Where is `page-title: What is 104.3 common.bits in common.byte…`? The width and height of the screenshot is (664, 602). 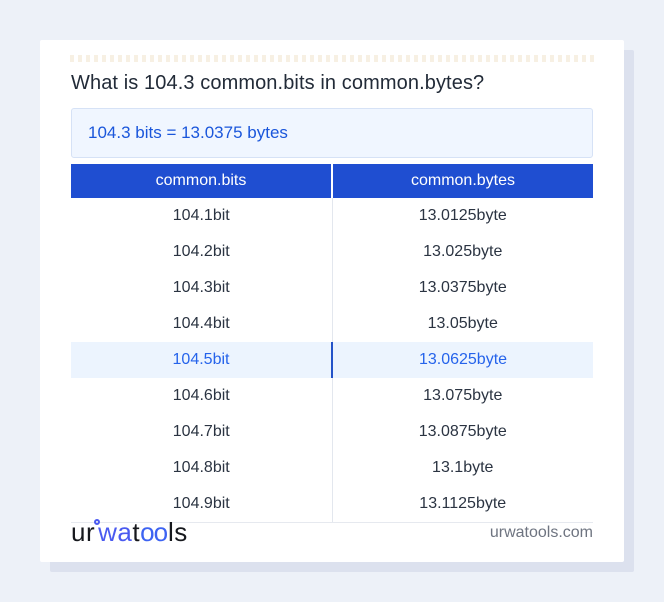
page-title: What is 104.3 common.bits in common.byte… is located at coordinates (278, 83).